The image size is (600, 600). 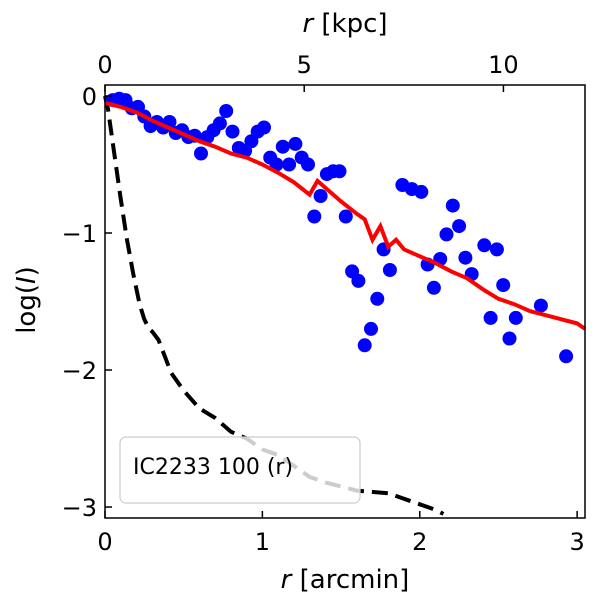 I want to click on x-tick-label-top: 0, so click(x=104, y=65).